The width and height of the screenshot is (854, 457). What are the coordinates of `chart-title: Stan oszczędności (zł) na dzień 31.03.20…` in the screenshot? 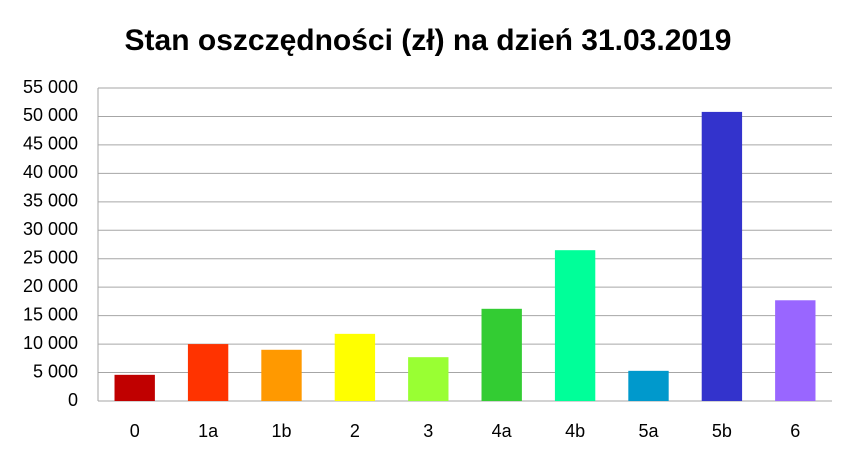 It's located at (428, 40).